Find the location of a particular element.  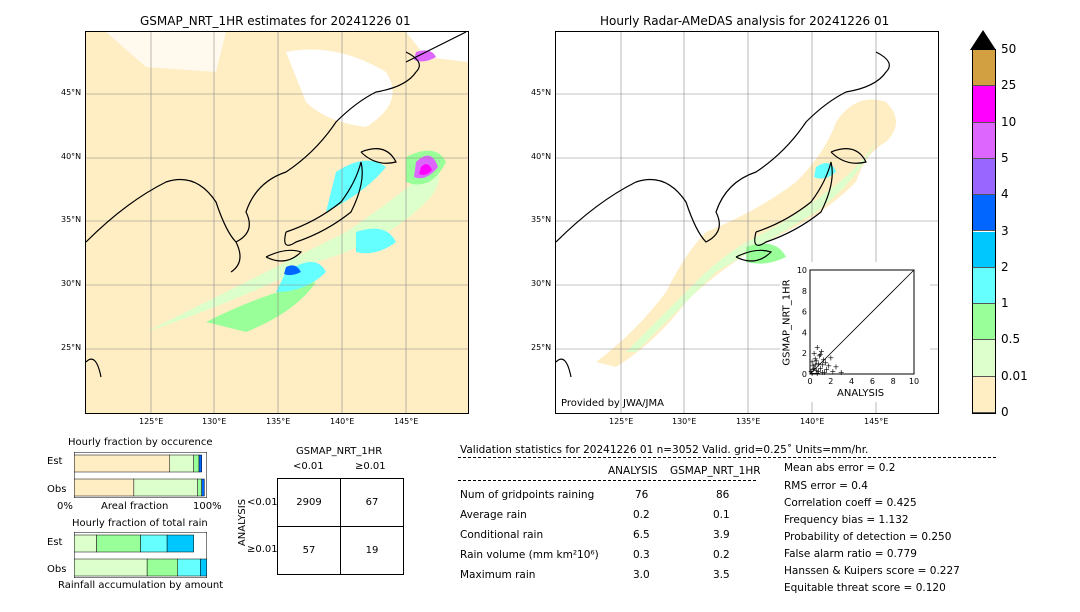

left-map-title: GSMAP_NRT_1HR estimates for 20241226 01 is located at coordinates (275, 21).